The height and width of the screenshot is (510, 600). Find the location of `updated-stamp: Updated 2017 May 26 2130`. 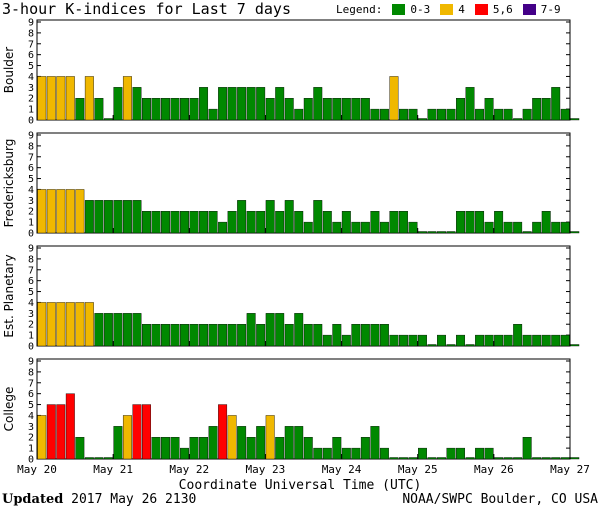

updated-stamp: Updated 2017 May 26 2130 is located at coordinates (99, 499).